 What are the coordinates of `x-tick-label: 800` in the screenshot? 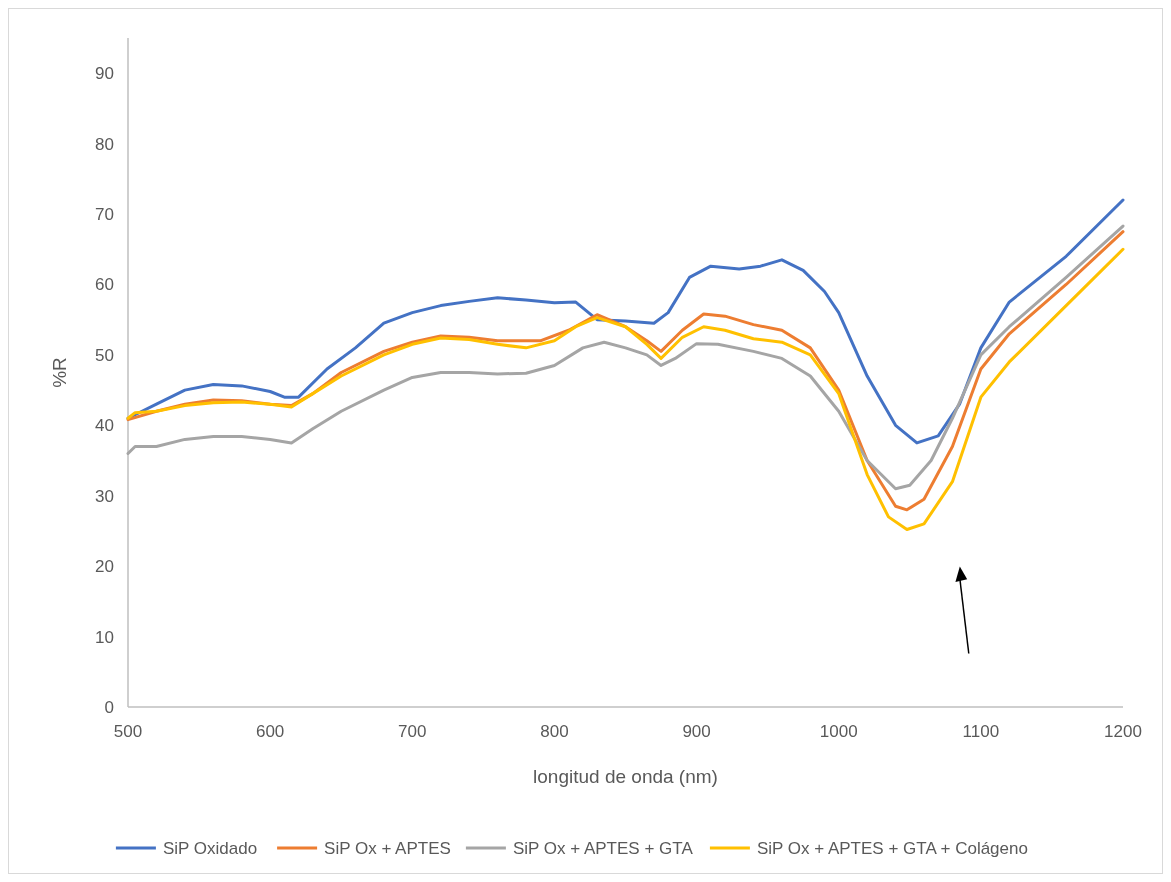 It's located at (554, 731).